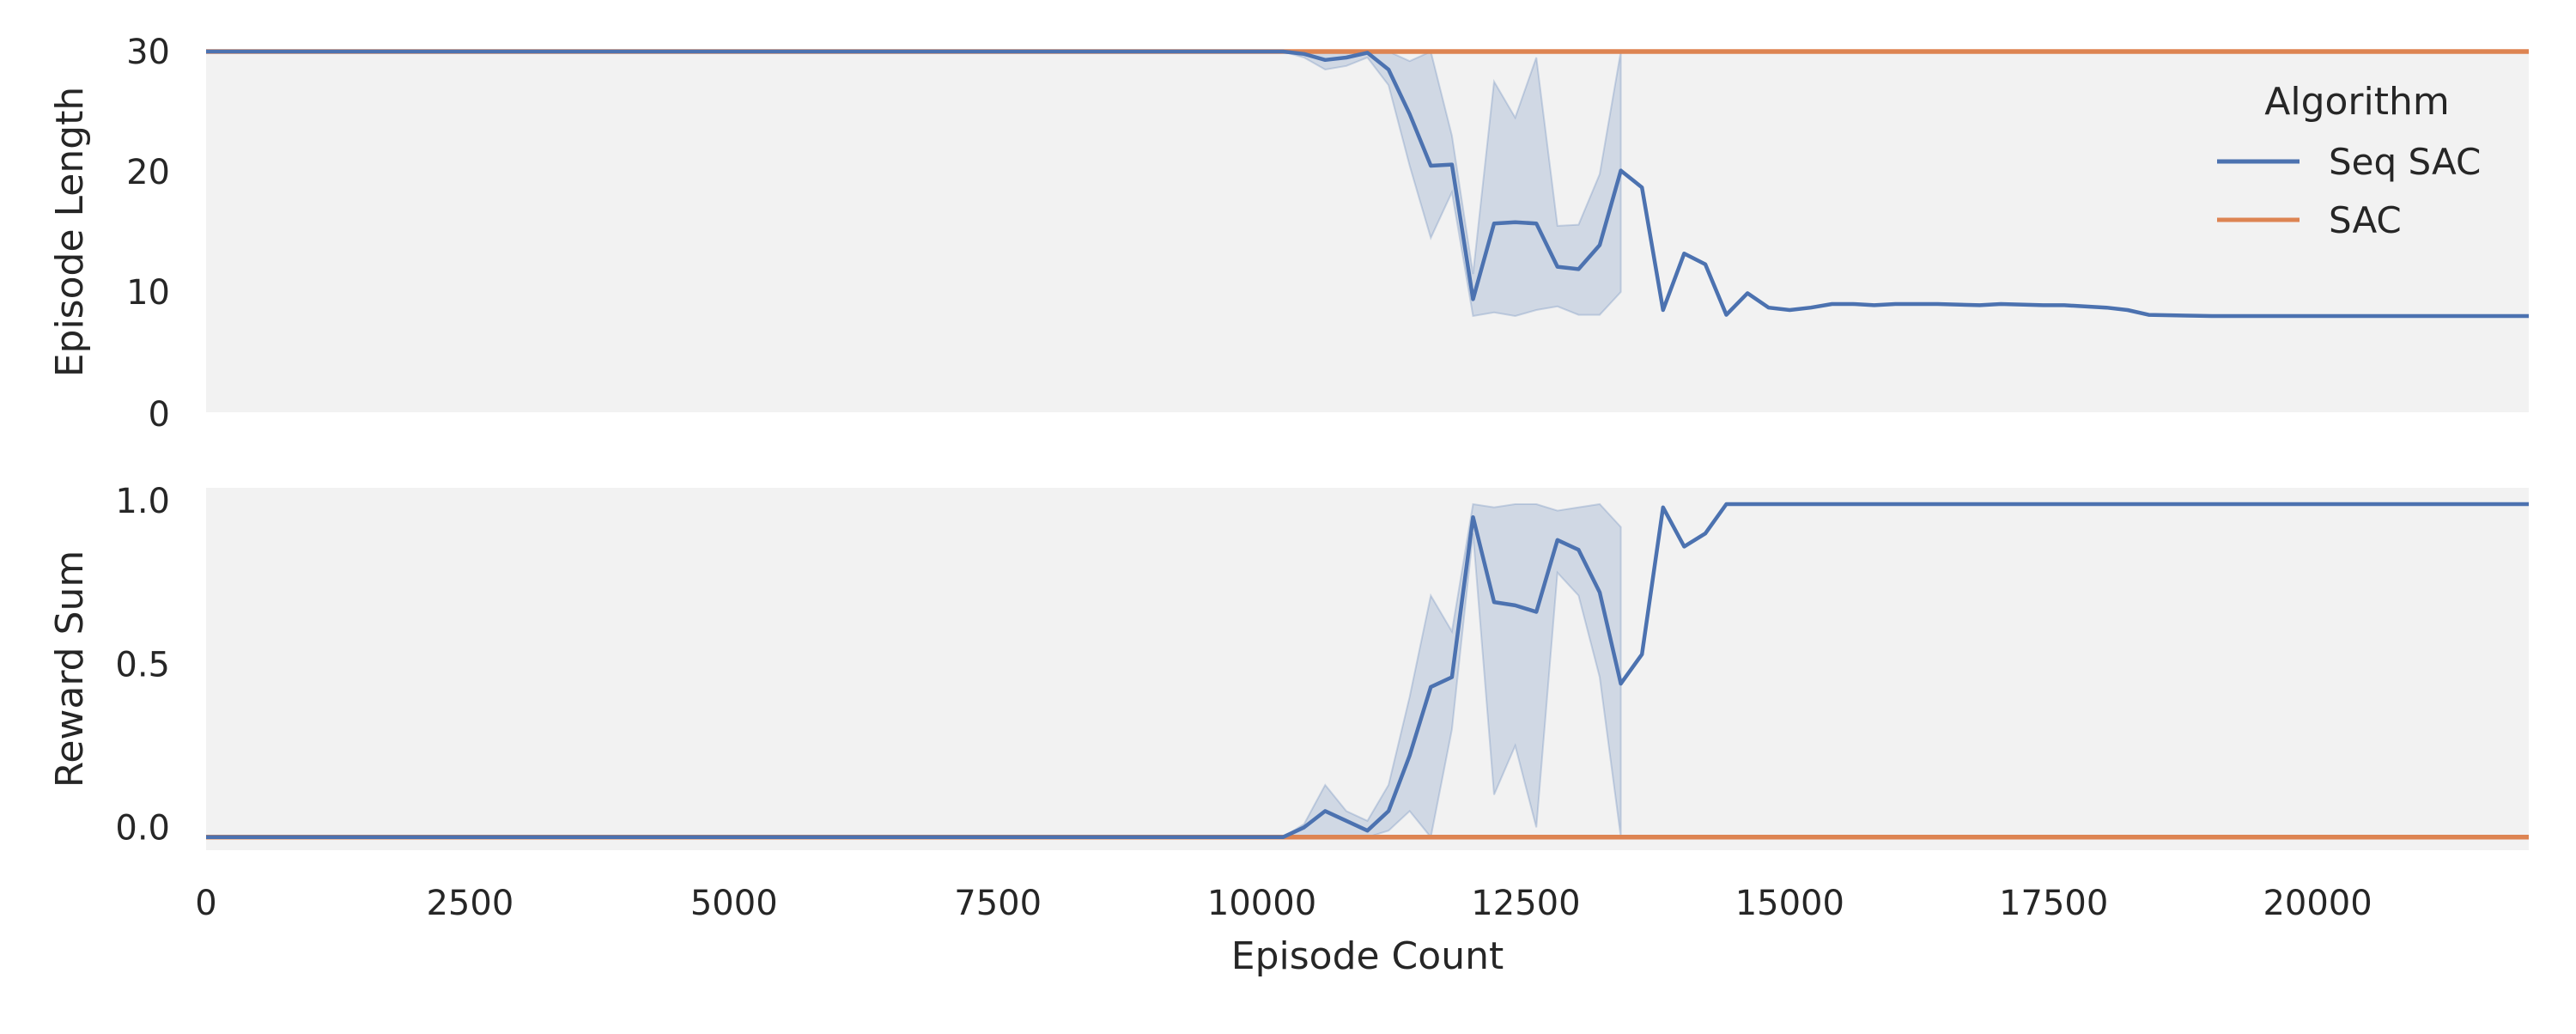 The height and width of the screenshot is (1034, 2576). What do you see at coordinates (159, 415) in the screenshot?
I see `y-tick-label: 0` at bounding box center [159, 415].